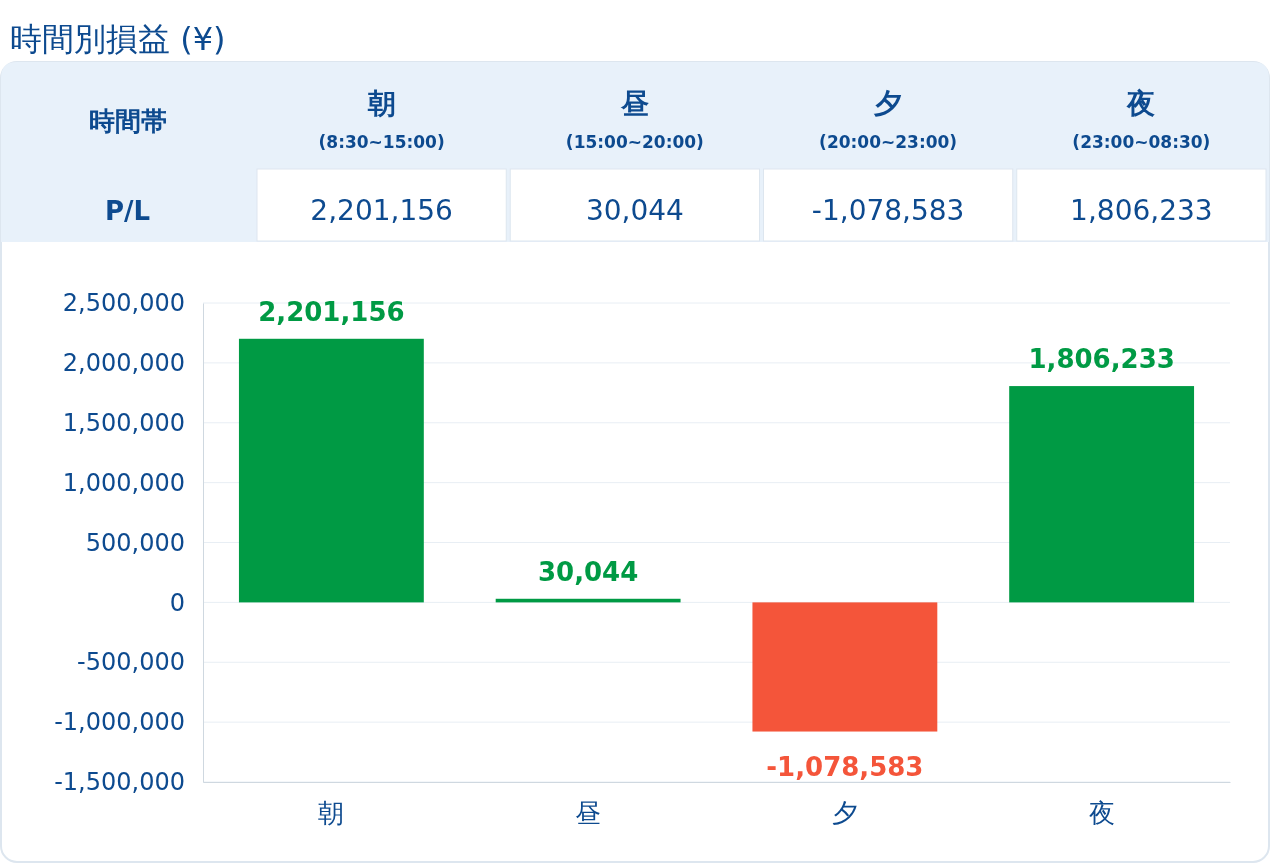 Image resolution: width=1272 pixels, height=866 pixels. I want to click on category-label: 昼, so click(634, 103).